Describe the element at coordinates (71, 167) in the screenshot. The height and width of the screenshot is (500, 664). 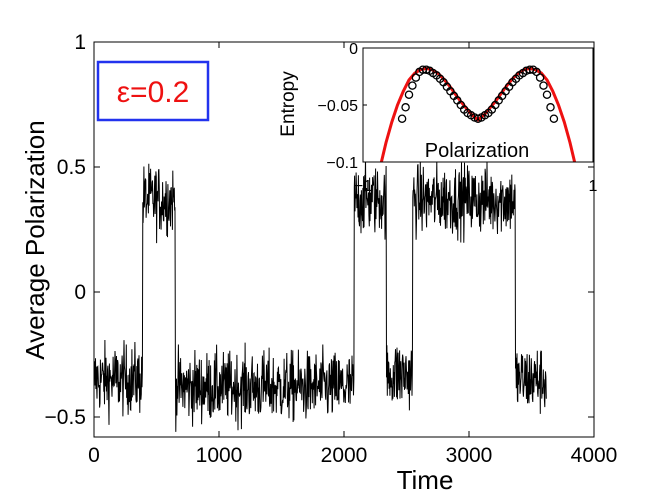
I see `main-y-tick-label: 0.5` at that location.